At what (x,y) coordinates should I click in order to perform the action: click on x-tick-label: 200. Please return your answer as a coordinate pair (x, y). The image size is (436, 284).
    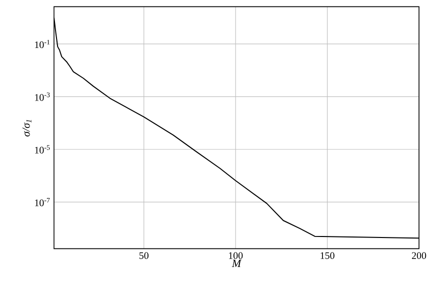
    Looking at the image, I should click on (419, 255).